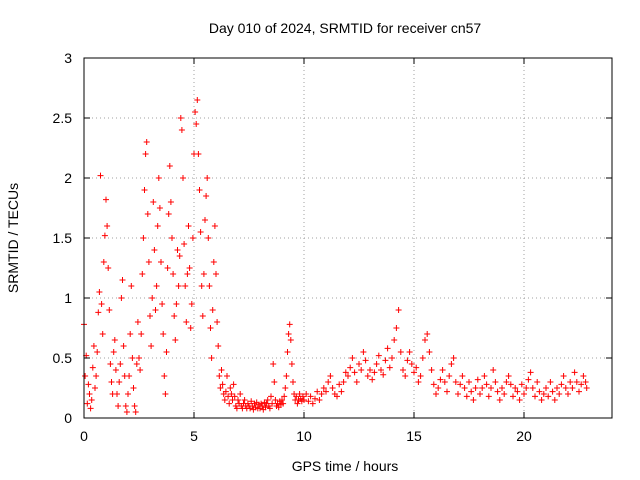 The height and width of the screenshot is (480, 640). What do you see at coordinates (345, 466) in the screenshot?
I see `x-axis-label: GPS time / hours` at bounding box center [345, 466].